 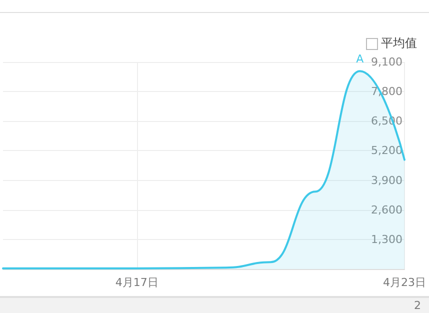 I want to click on y-tick-label: 3,900, so click(x=386, y=180).